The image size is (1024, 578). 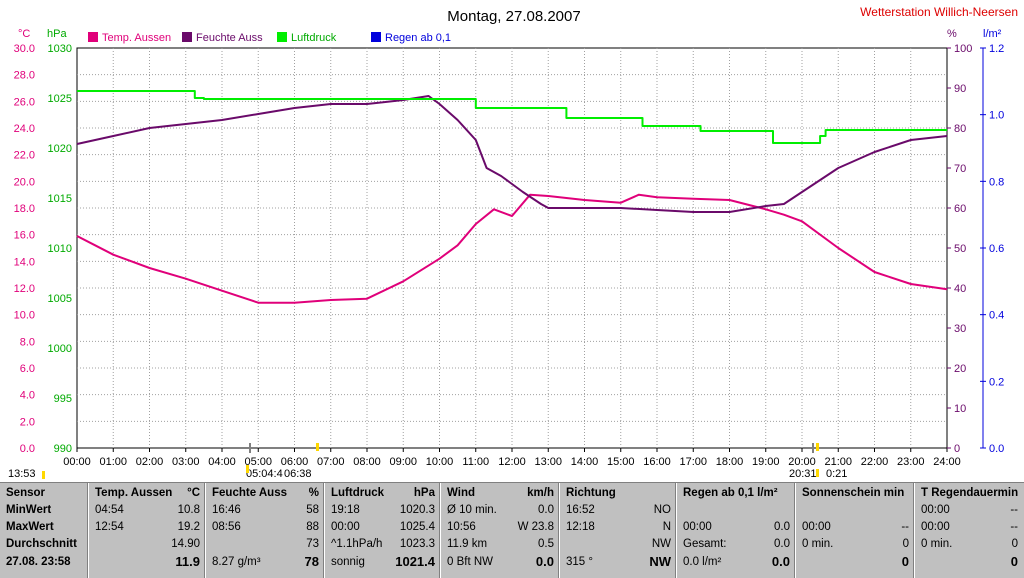 I want to click on x-tick-label: 10:00, so click(x=440, y=462).